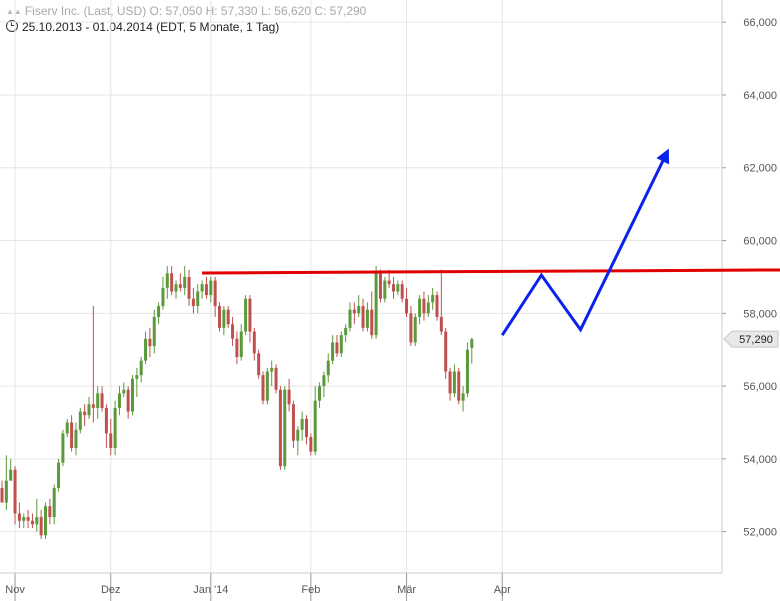 The image size is (780, 601). I want to click on y-tick-label: 58,000, so click(760, 314).